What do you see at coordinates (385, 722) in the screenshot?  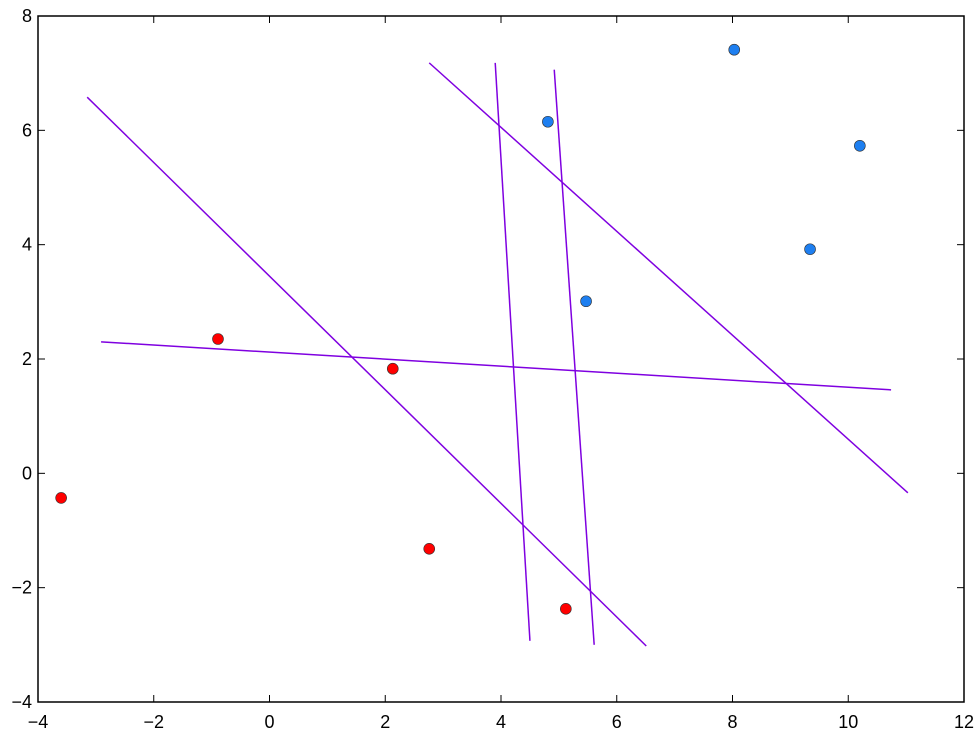 I see `x-tick-label: 2` at bounding box center [385, 722].